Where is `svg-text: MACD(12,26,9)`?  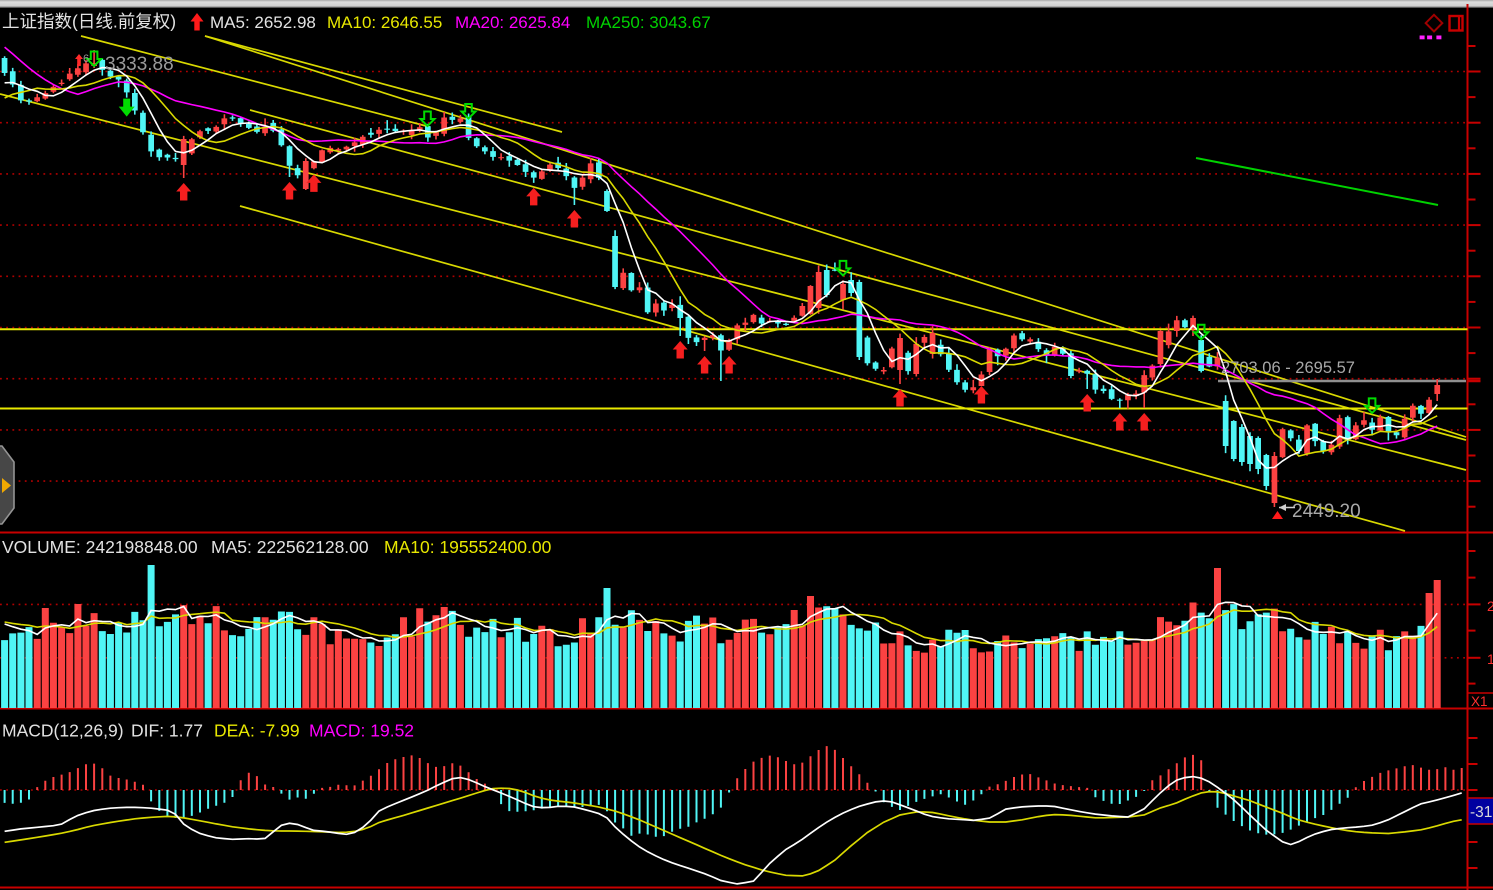
svg-text: MACD(12,26,9) is located at coordinates (63, 731).